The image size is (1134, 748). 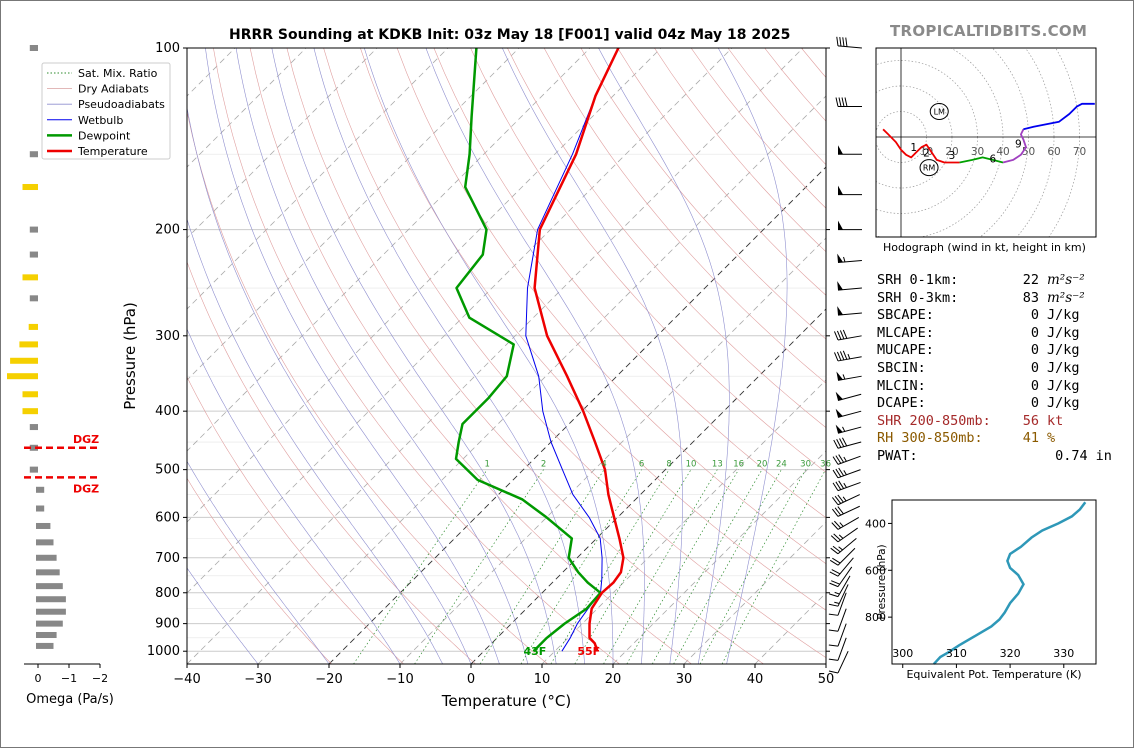 What do you see at coordinates (1030, 438) in the screenshot?
I see `stat-value: 41` at bounding box center [1030, 438].